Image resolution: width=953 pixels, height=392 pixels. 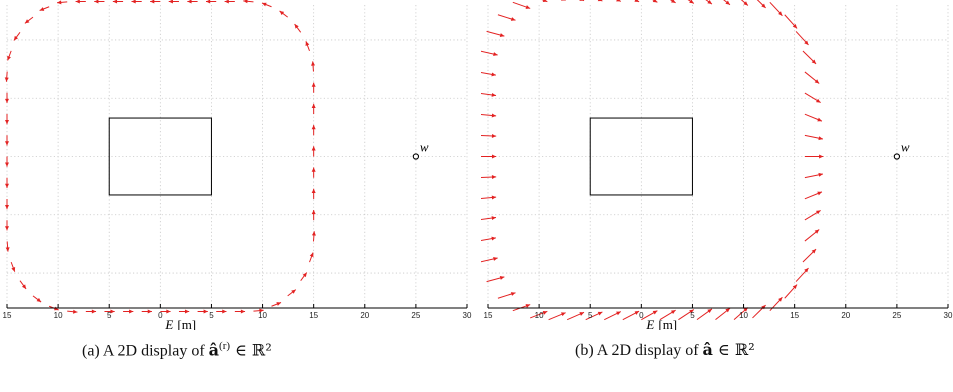 What do you see at coordinates (733, 349) in the screenshot?
I see `caption-b-suffix: ∈ ℝ²` at bounding box center [733, 349].